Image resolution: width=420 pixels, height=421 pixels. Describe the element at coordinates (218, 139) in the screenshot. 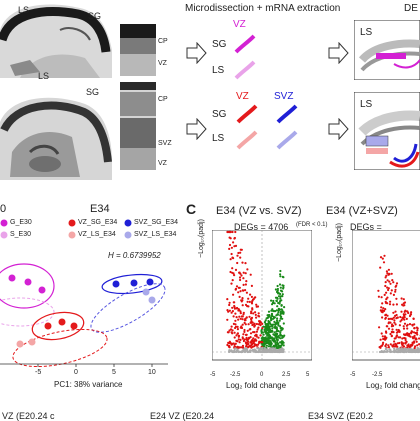

I see `tube2-ls-label: LS` at that location.